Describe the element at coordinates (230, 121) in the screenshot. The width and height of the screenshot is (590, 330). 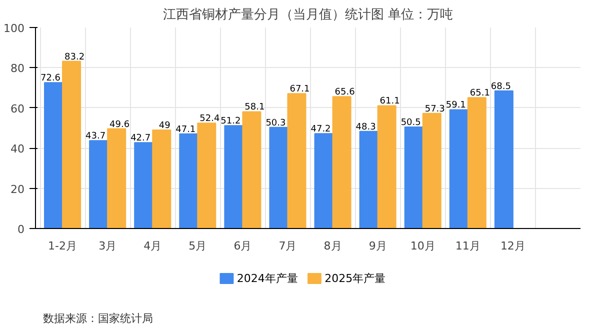
I see `data-label: 51.2` at that location.